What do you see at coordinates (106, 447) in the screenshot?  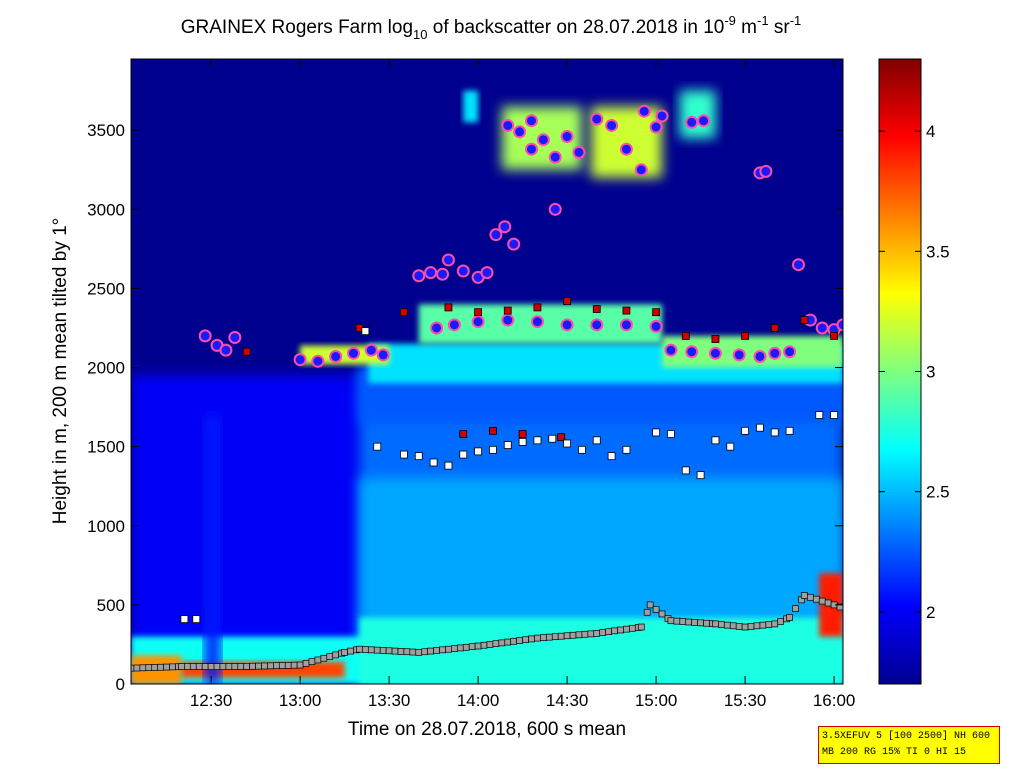 I see `y-tick-label: 1500` at bounding box center [106, 447].